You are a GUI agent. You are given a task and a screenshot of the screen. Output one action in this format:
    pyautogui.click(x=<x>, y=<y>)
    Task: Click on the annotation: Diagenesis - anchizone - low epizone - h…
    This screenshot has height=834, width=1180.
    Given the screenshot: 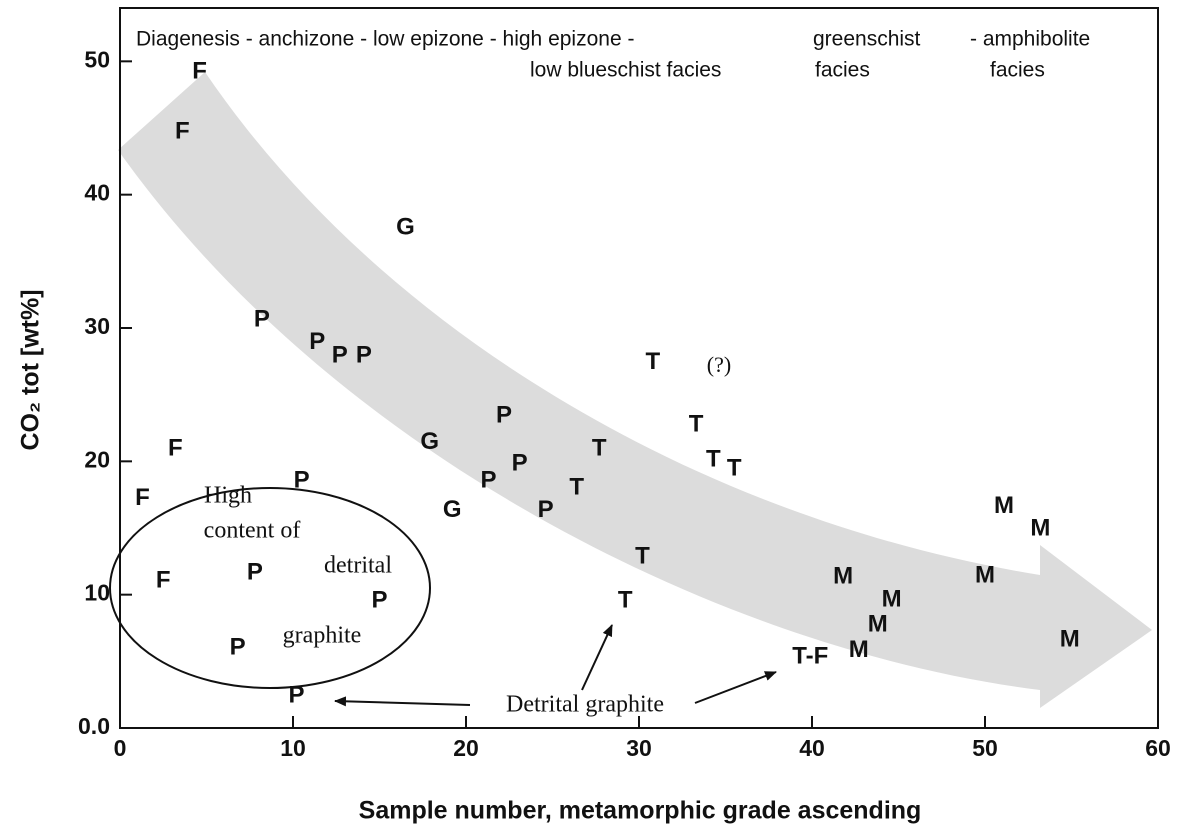 What is the action you would take?
    pyautogui.click(x=385, y=39)
    